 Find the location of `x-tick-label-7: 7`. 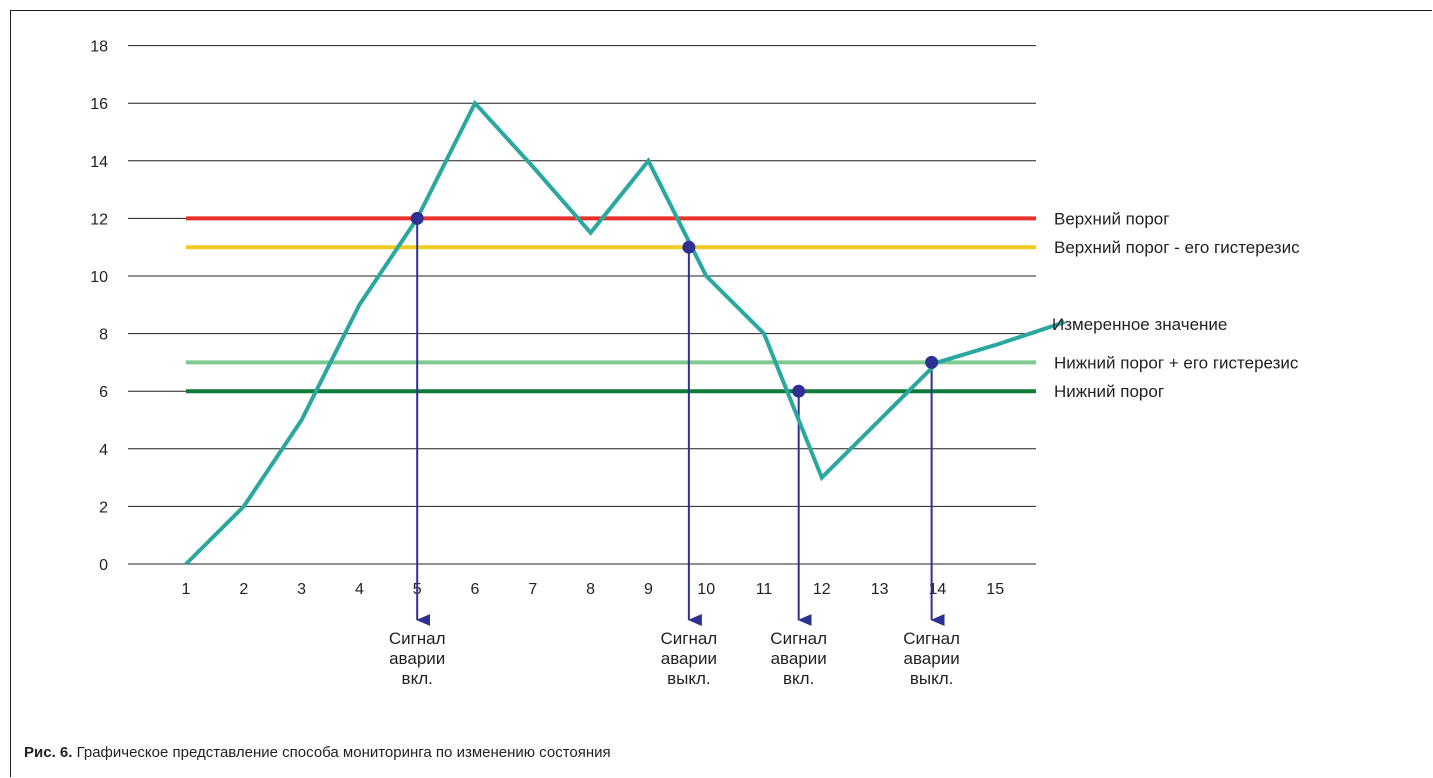

x-tick-label-7: 7 is located at coordinates (532, 589).